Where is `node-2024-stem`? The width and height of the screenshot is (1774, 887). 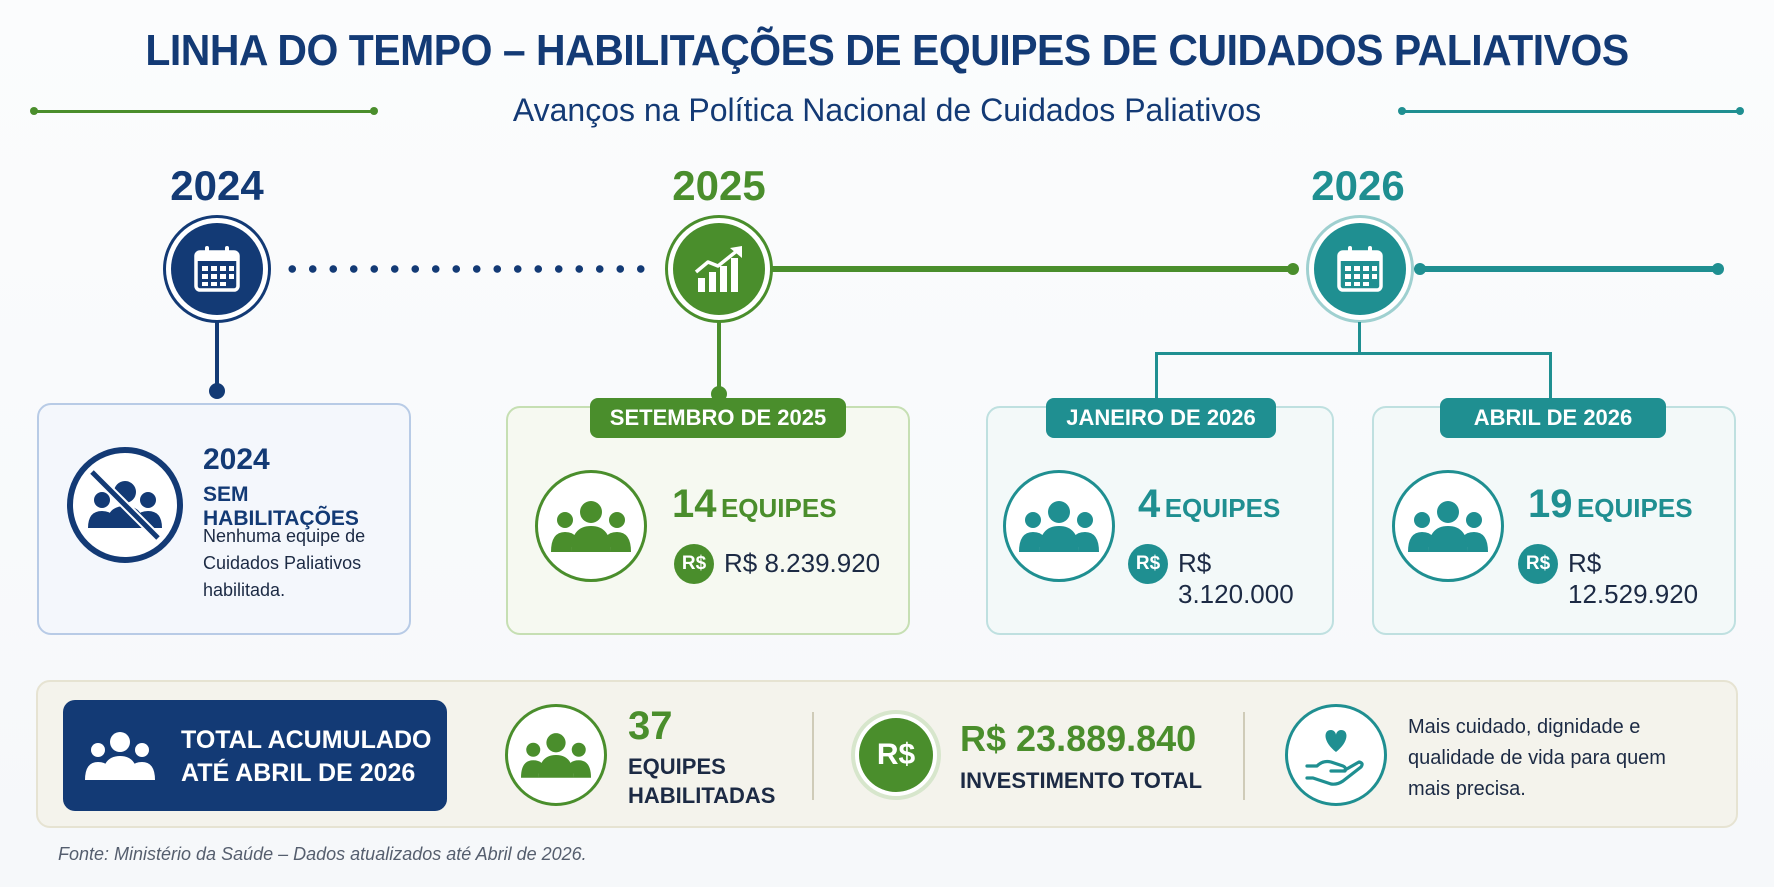 node-2024-stem is located at coordinates (217, 357).